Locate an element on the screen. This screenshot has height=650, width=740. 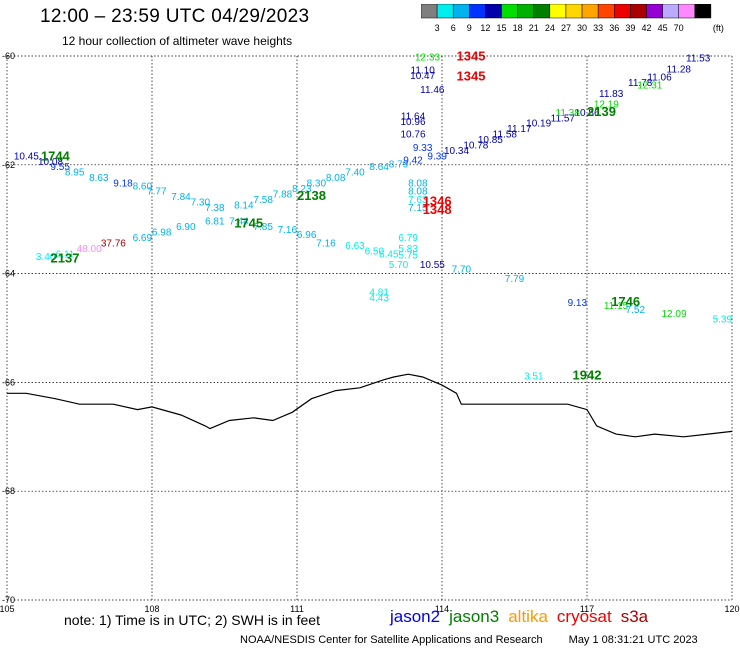
wave-height-value: 8.79 is located at coordinates (399, 165).